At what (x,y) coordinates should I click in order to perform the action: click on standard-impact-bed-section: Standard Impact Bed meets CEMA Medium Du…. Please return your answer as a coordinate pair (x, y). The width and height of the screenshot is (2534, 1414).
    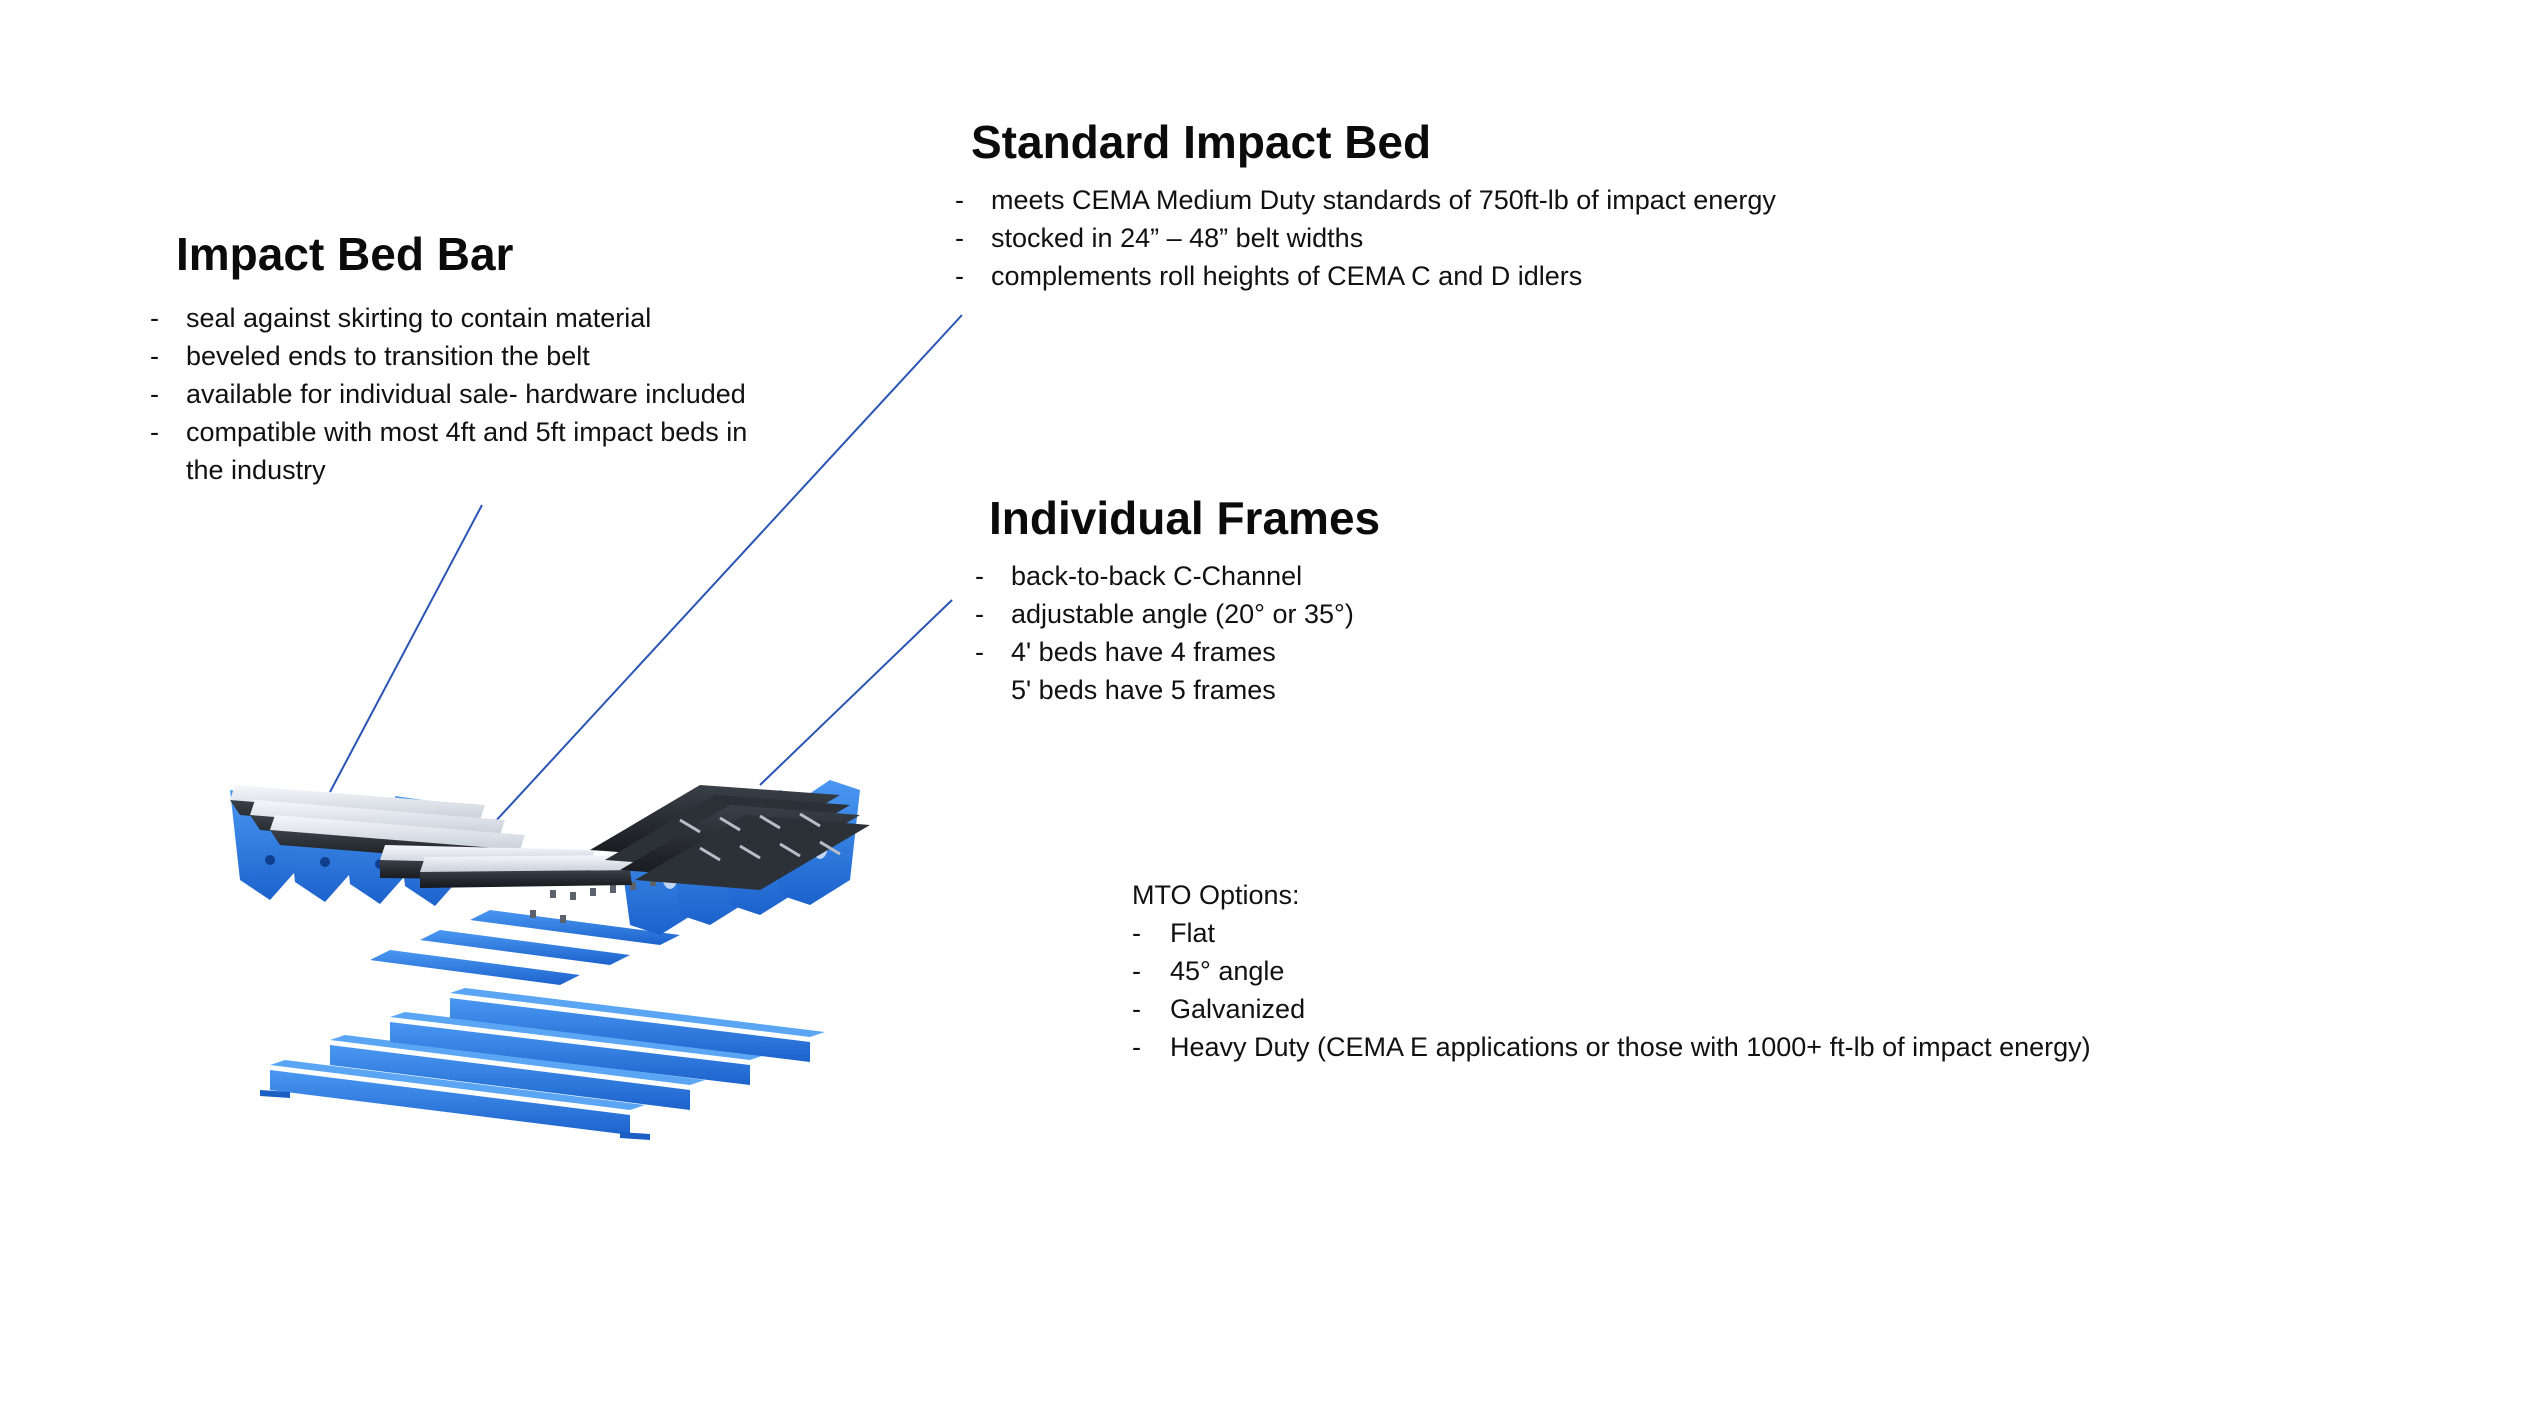
    Looking at the image, I should click on (1455, 205).